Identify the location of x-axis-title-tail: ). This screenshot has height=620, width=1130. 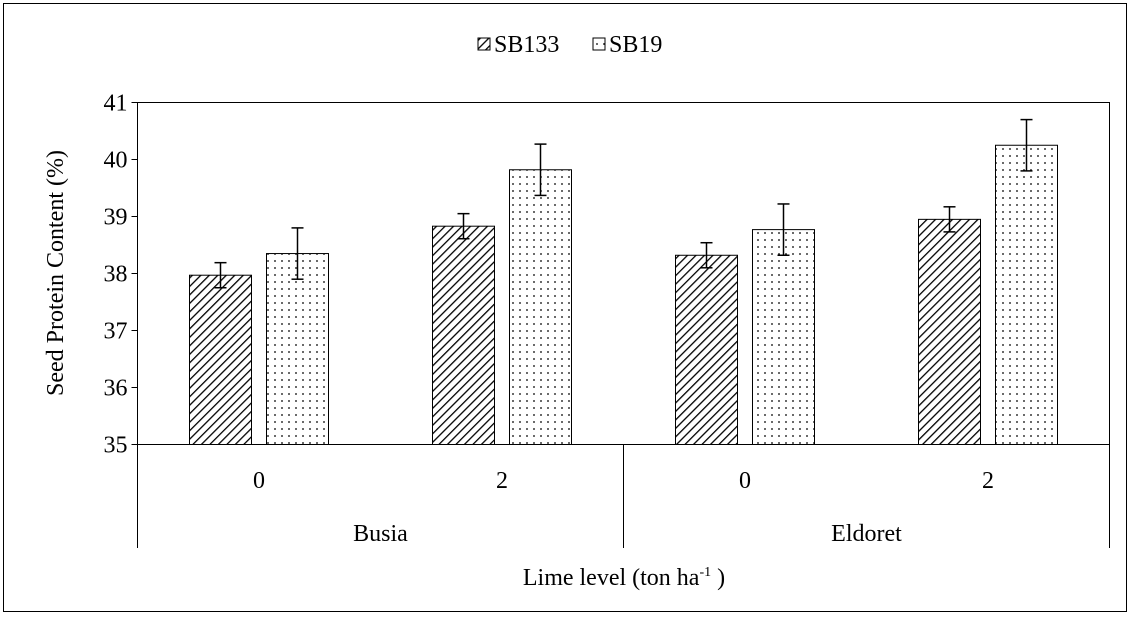
(718, 578).